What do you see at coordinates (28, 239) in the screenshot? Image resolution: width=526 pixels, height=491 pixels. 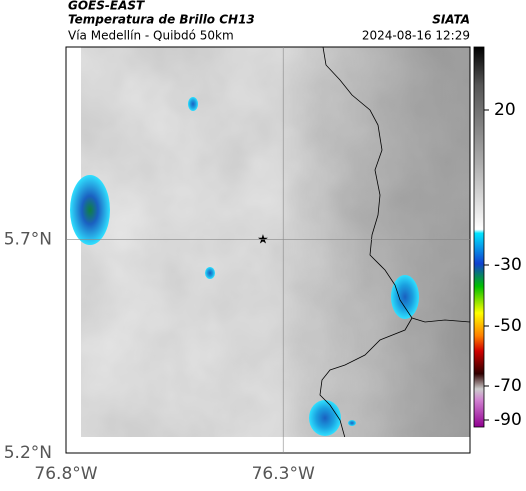 I see `y-tick-label: 5.7°N` at bounding box center [28, 239].